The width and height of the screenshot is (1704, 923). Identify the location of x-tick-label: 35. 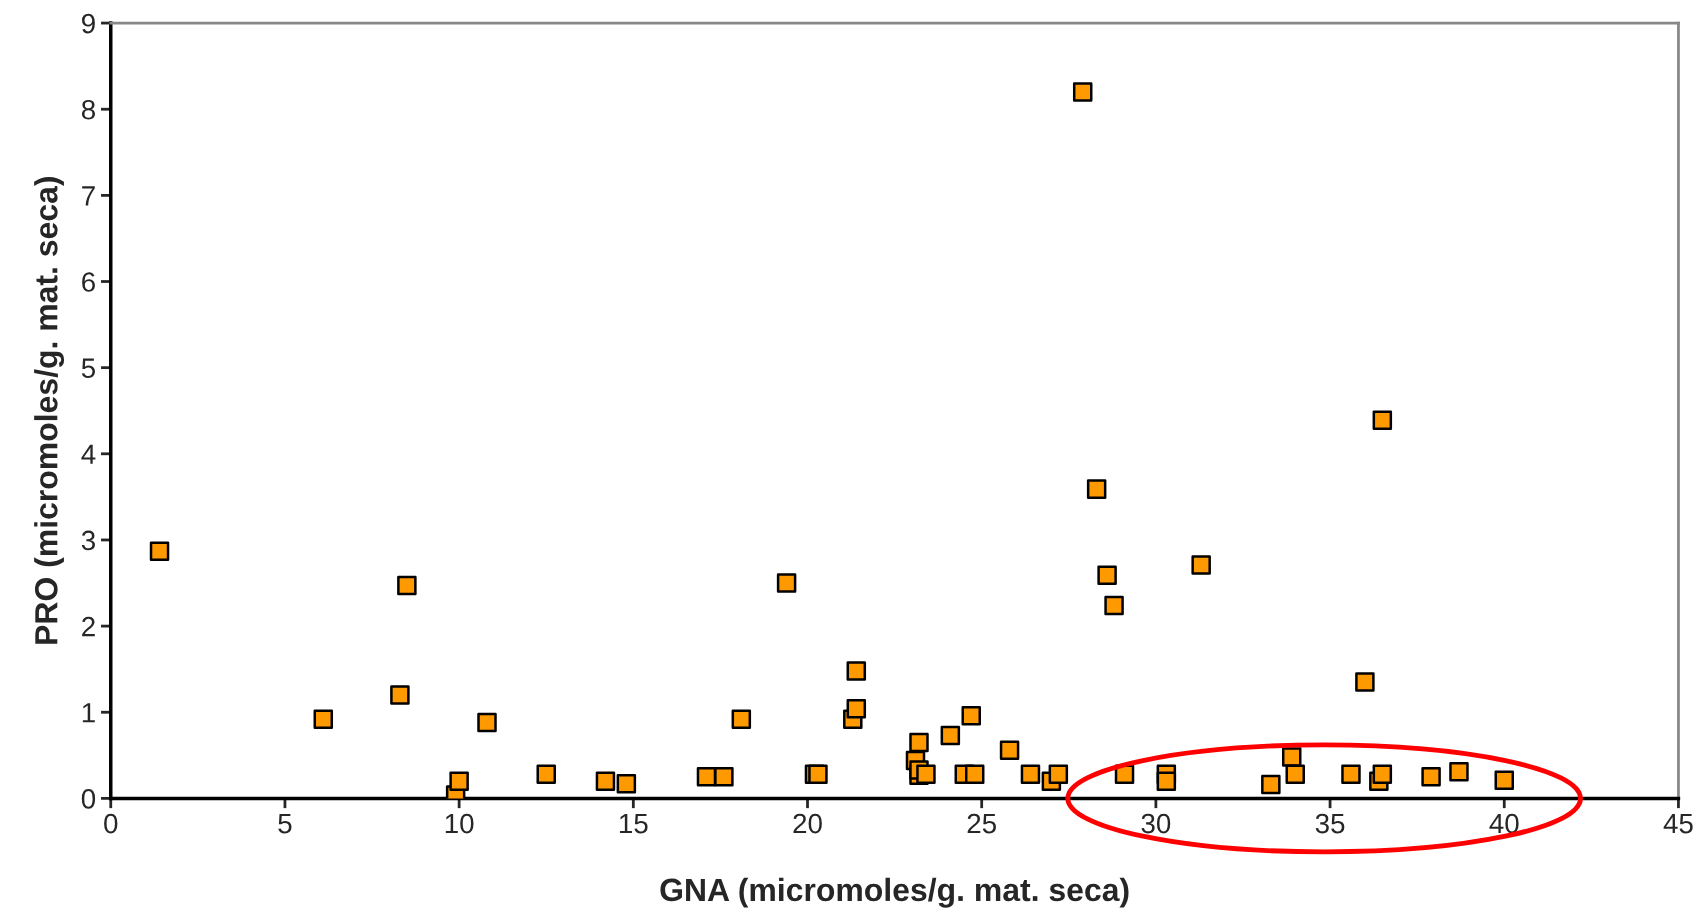
(1330, 823).